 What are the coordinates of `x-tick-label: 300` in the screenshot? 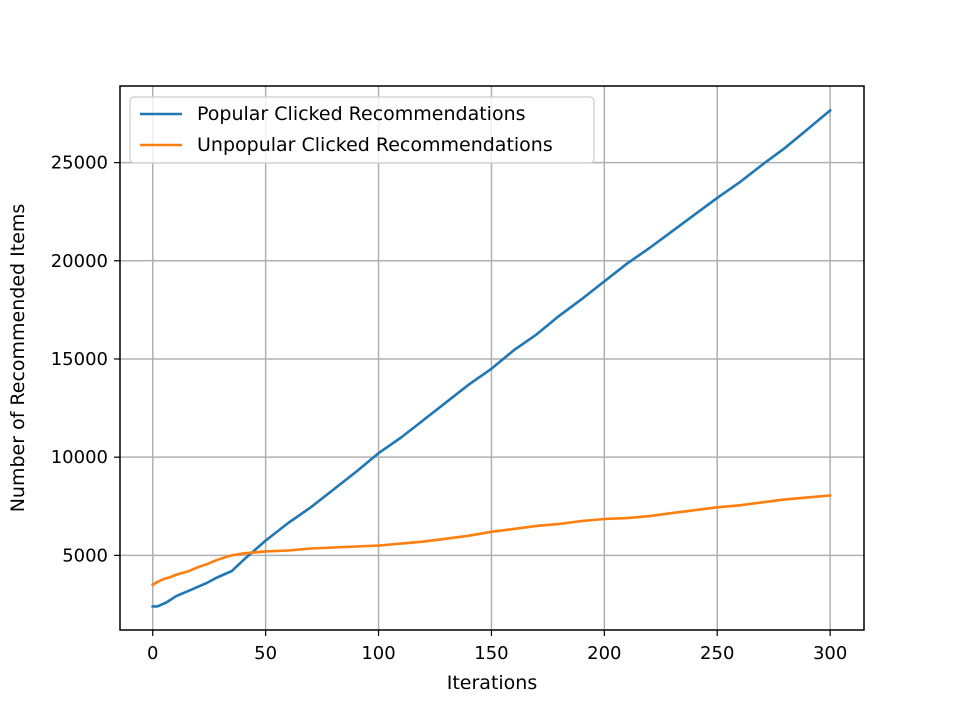 It's located at (830, 653).